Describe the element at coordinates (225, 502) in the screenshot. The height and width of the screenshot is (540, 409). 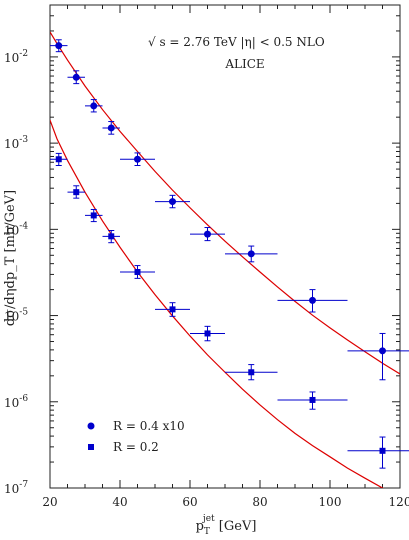
I see `x-tick-labels: 20 40 60 80 100 120` at that location.